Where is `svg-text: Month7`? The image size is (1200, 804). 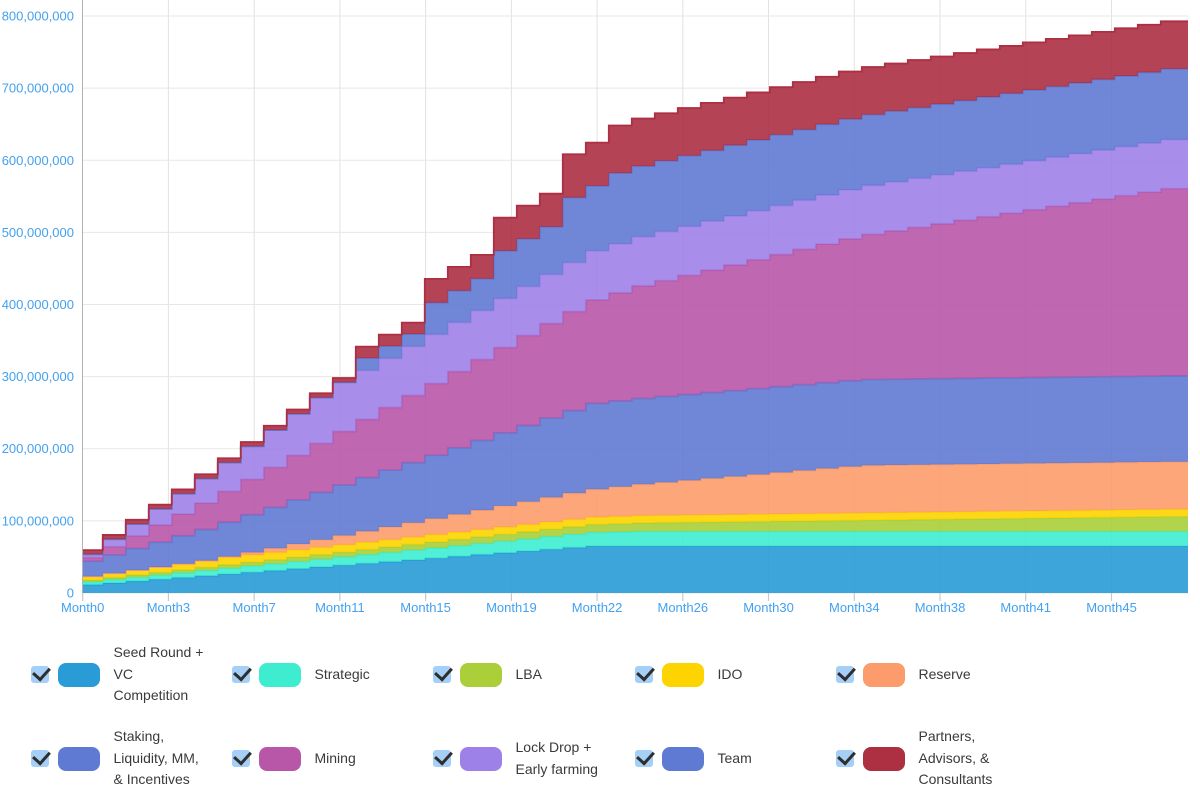 svg-text: Month7 is located at coordinates (254, 607).